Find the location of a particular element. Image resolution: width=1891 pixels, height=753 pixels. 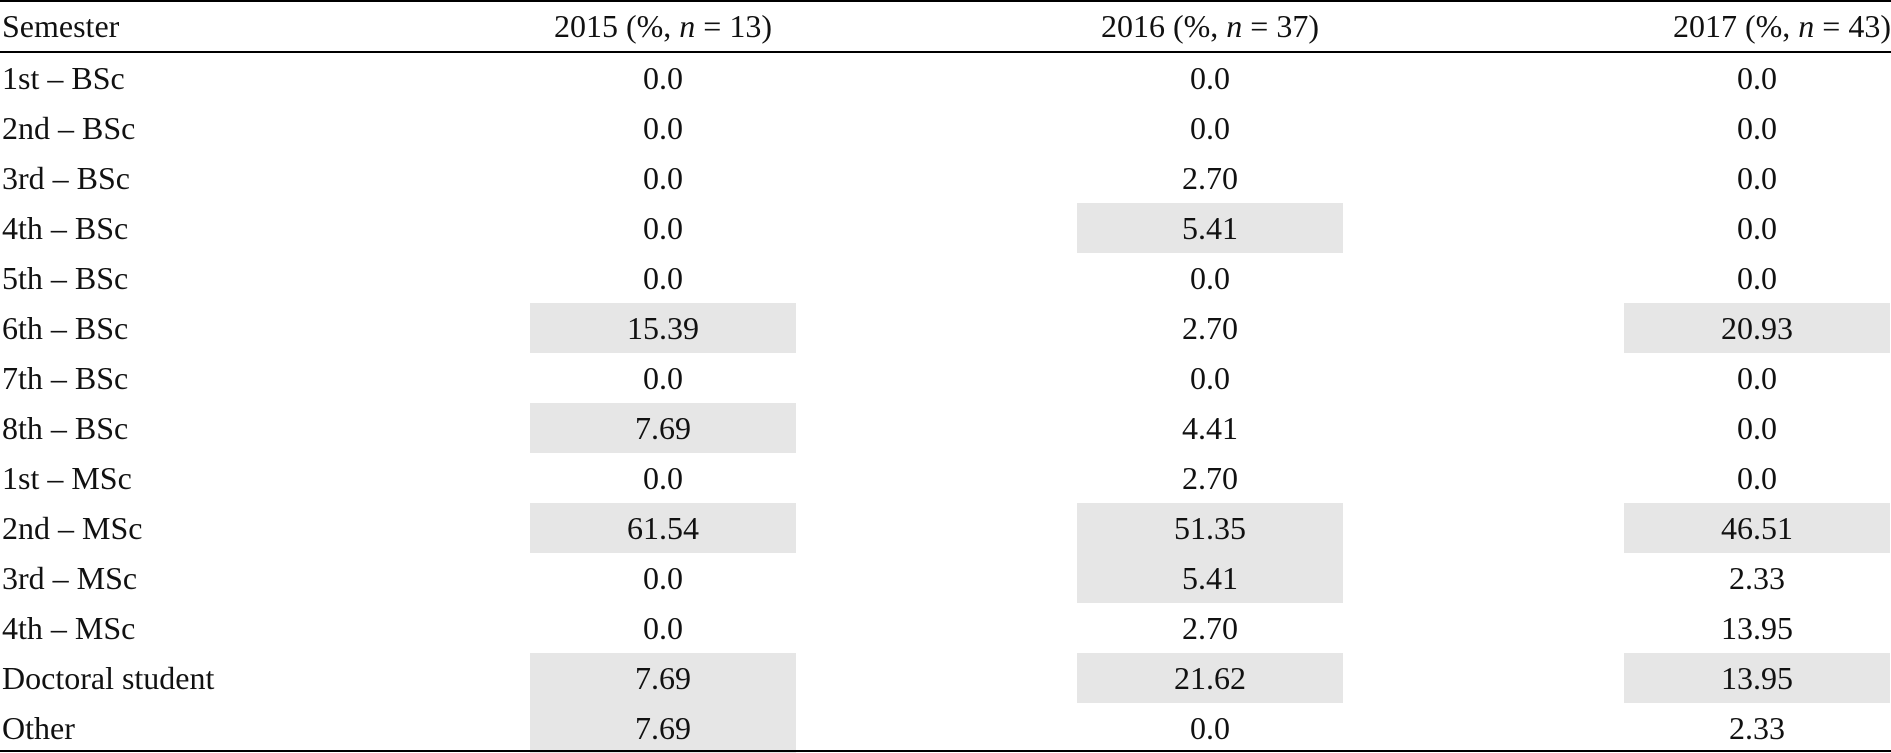

cell-2016: 4.41 is located at coordinates (1210, 428).